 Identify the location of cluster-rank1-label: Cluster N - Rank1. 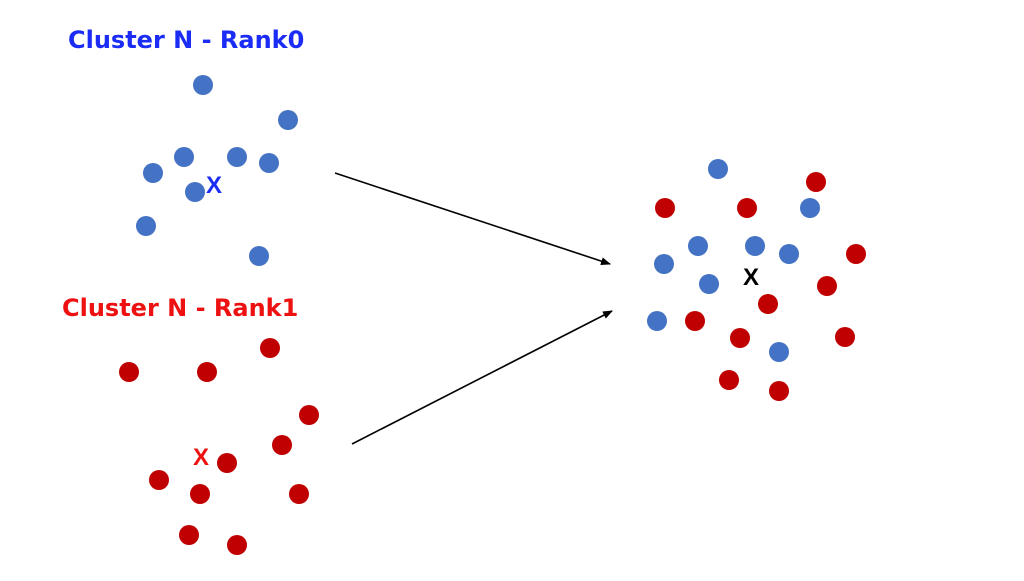
(180, 308).